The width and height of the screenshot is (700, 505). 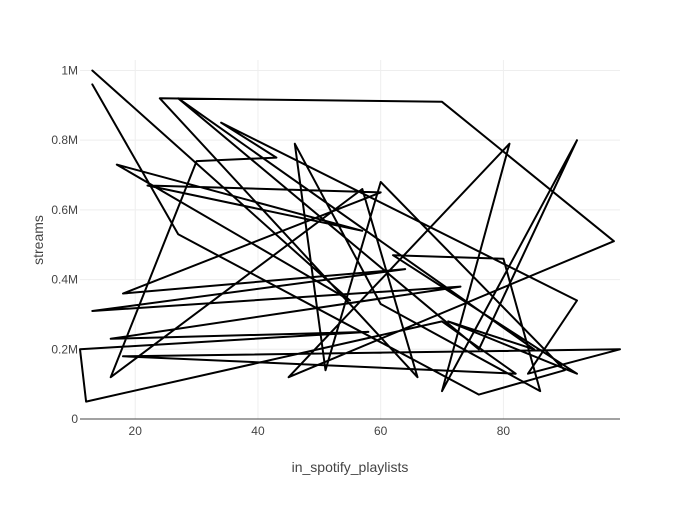 What do you see at coordinates (64, 140) in the screenshot?
I see `y-tick-label: 0.8M` at bounding box center [64, 140].